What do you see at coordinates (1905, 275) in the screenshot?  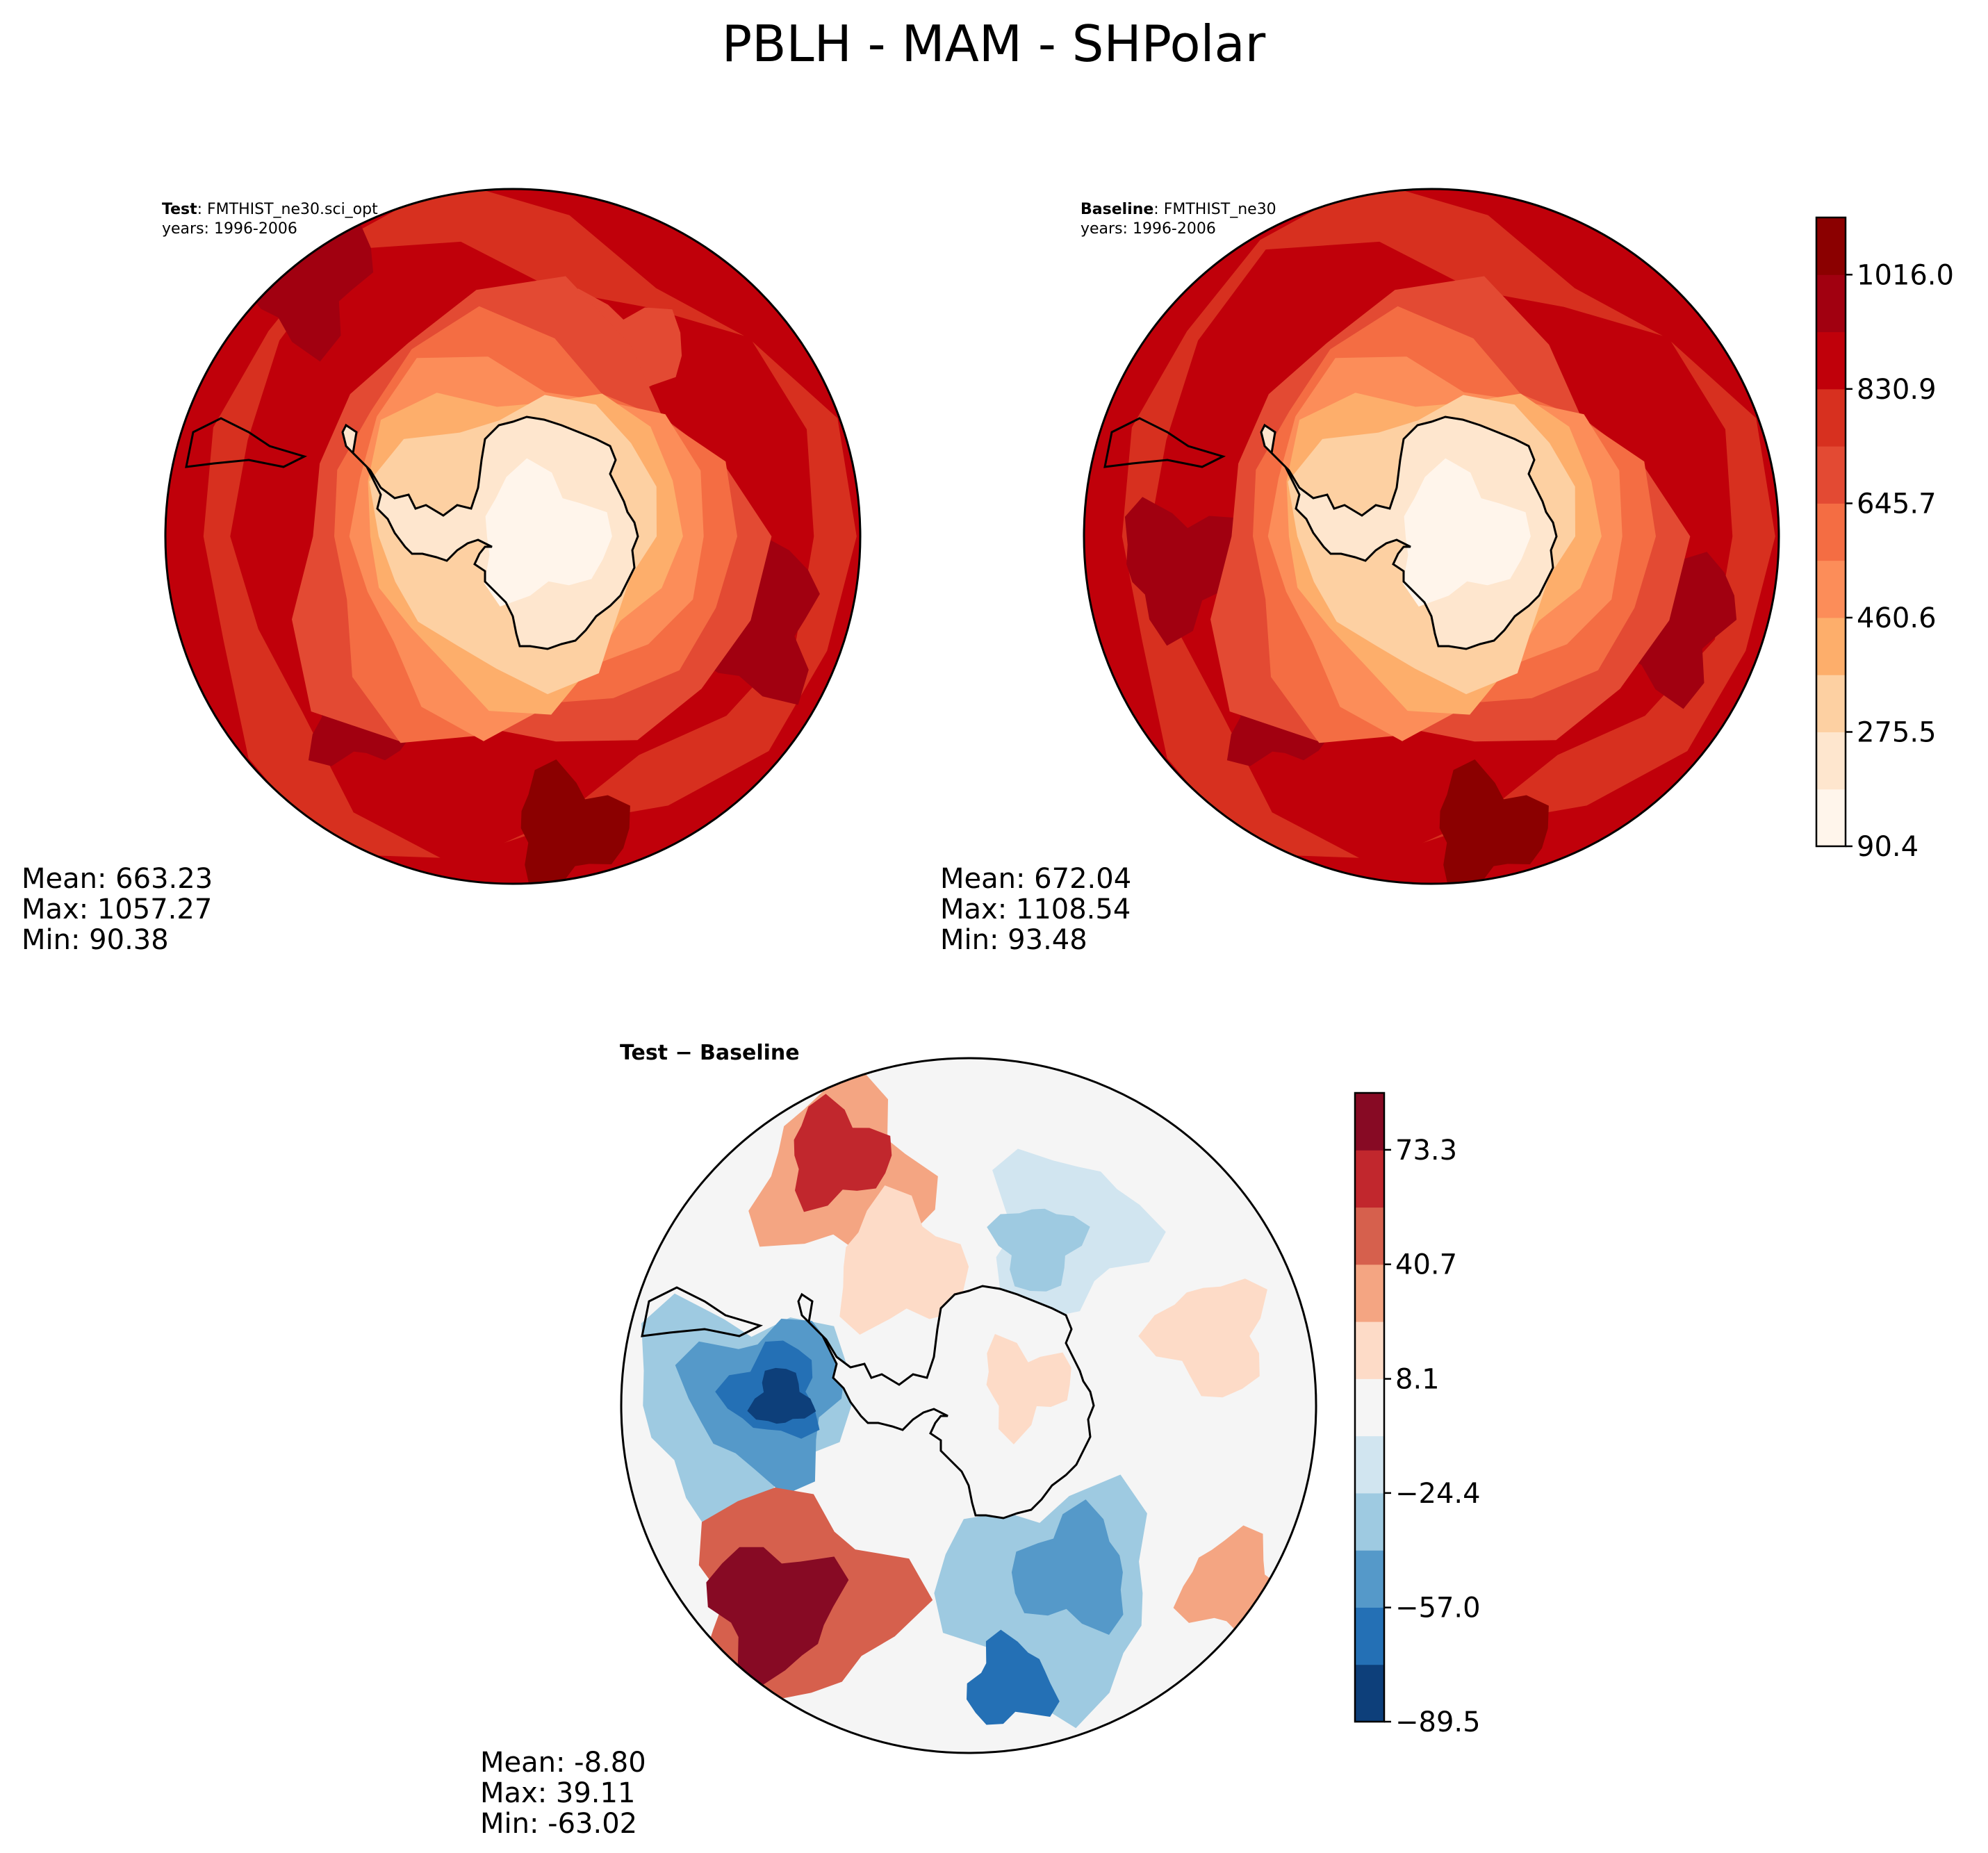 I see `cbar-top-tick-label-5: 1016.0` at bounding box center [1905, 275].